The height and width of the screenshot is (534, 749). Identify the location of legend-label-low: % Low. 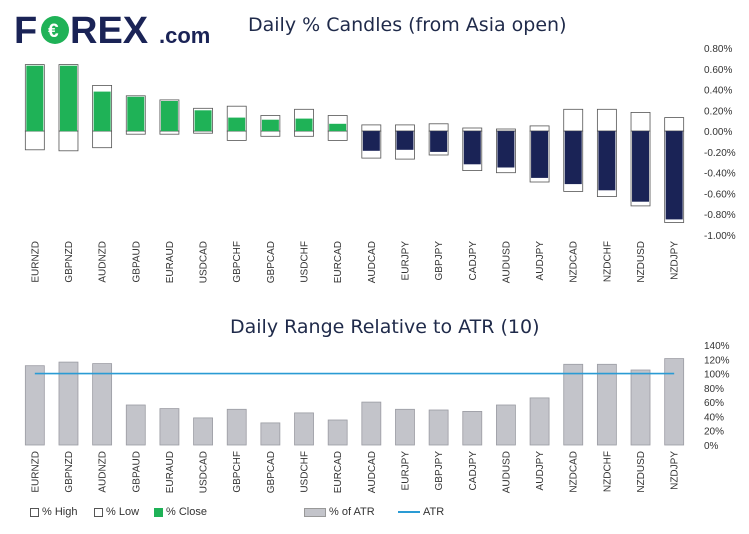
(123, 512).